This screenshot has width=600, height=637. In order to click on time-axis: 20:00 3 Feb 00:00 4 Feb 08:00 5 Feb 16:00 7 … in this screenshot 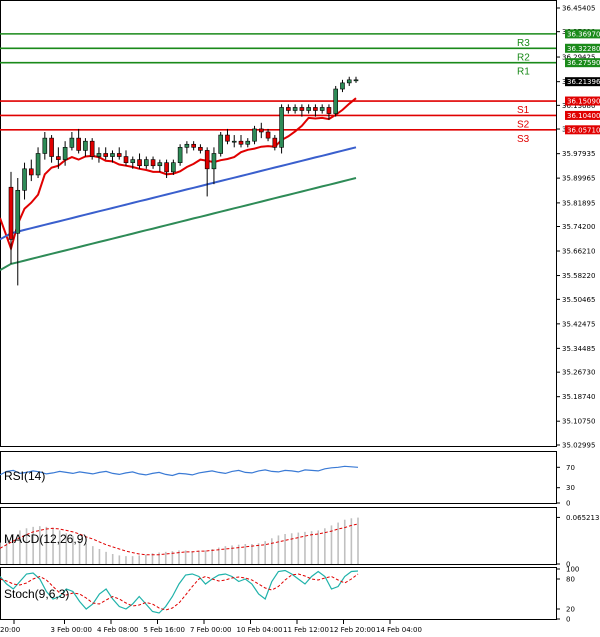, I will do `click(211, 627)`.